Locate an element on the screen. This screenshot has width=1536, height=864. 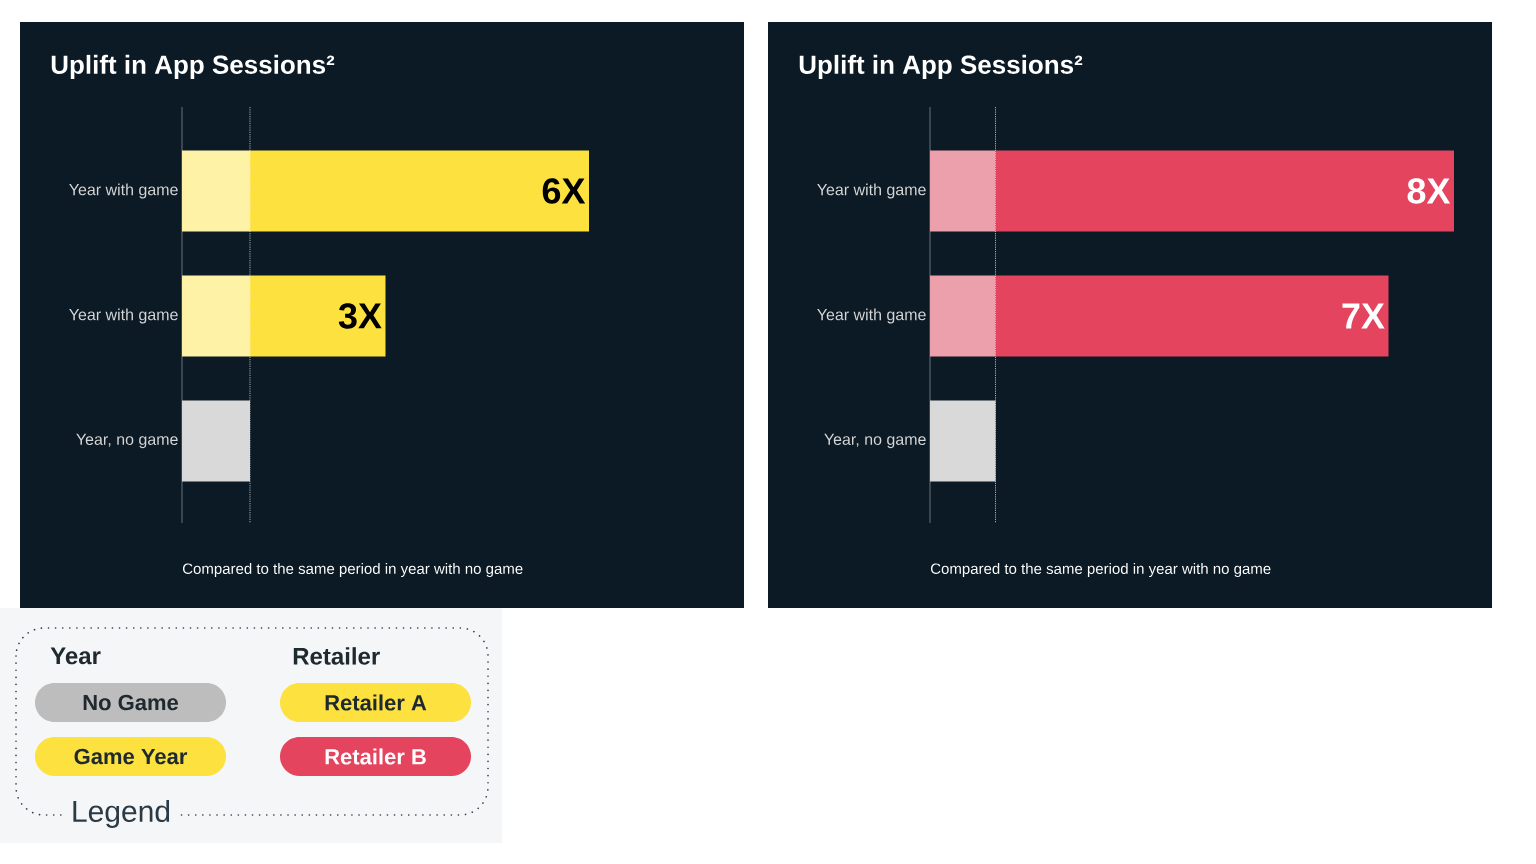
text: Legend is located at coordinates (121, 814).